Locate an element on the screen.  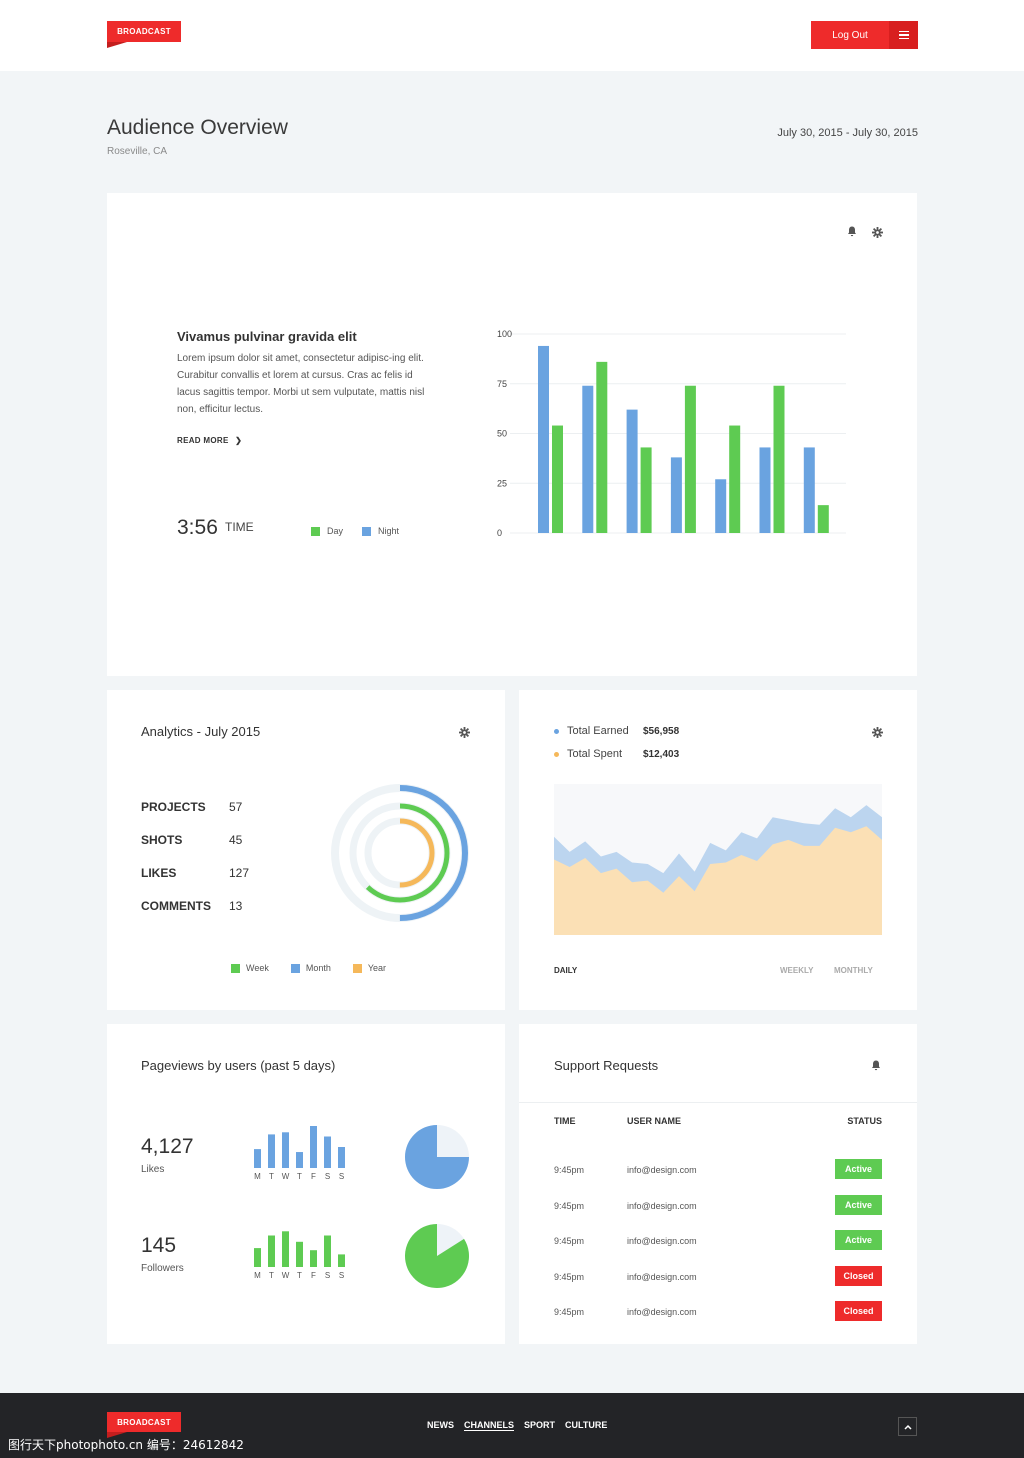
stat-label: SHOTS is located at coordinates (162, 840).